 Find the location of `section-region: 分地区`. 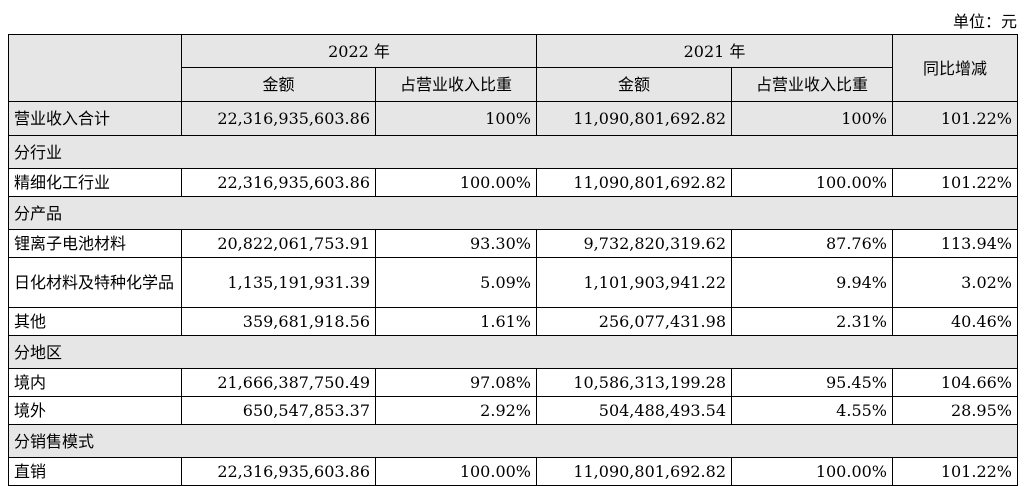

section-region: 分地区 is located at coordinates (513, 352).